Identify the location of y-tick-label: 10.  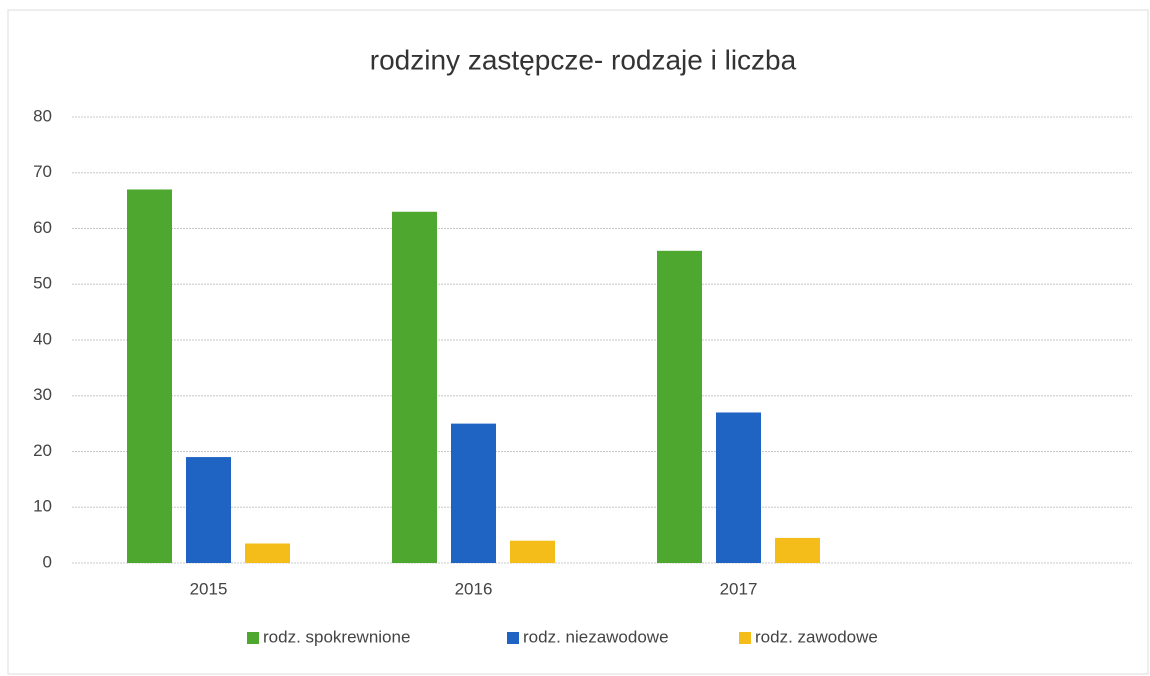
(42, 506).